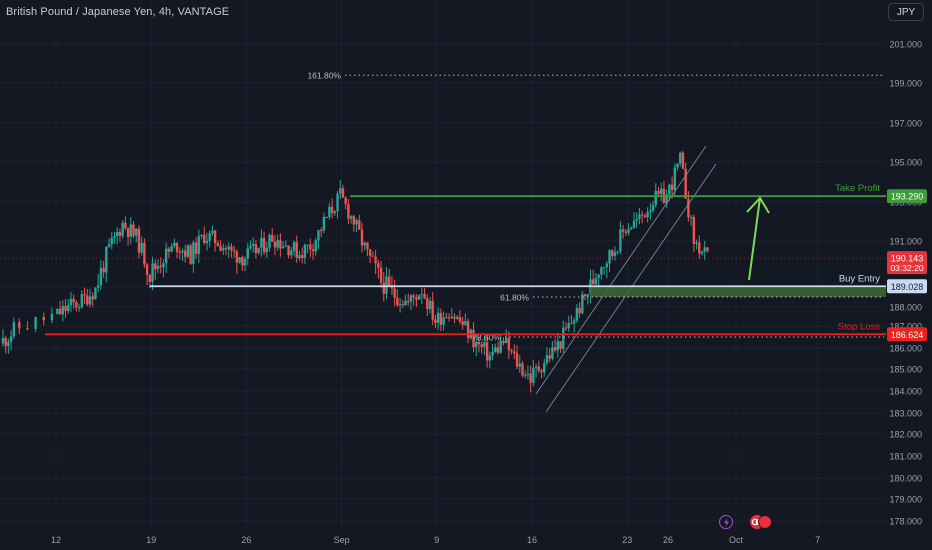  I want to click on price-tick-label: 181.000, so click(905, 457).